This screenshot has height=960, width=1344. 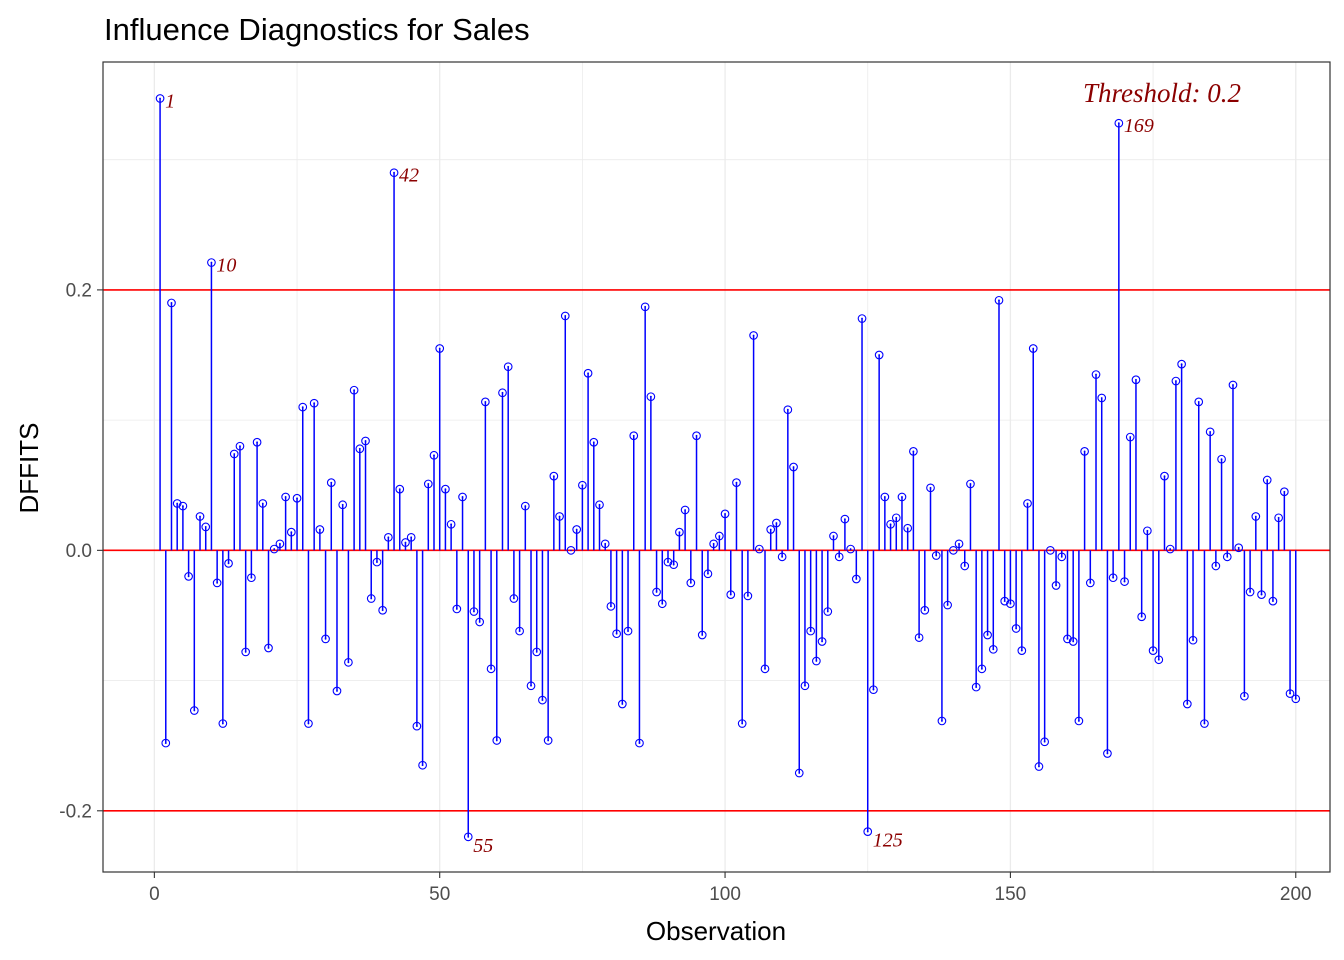 I want to click on y-axis-title: DFFITS, so click(x=29, y=468).